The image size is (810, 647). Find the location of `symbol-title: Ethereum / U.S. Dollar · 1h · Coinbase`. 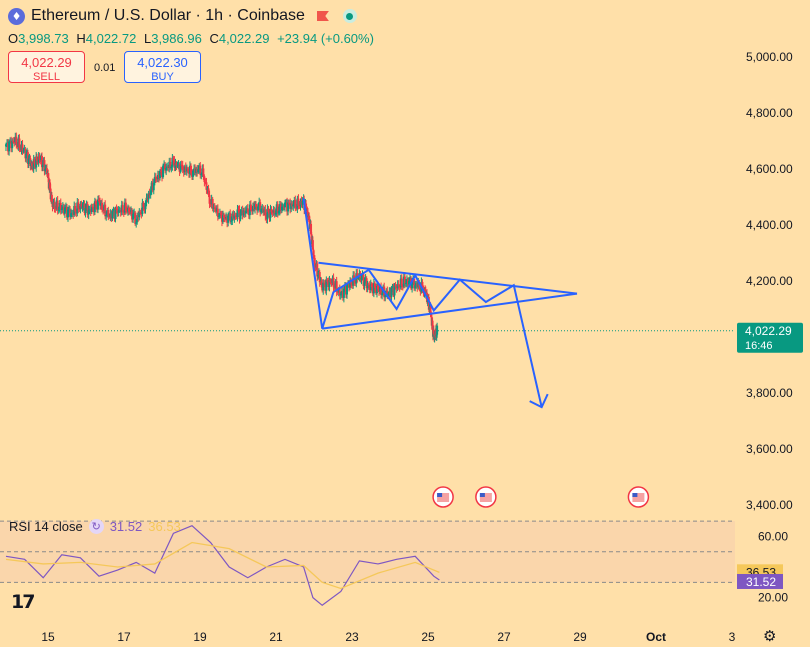

symbol-title: Ethereum / U.S. Dollar · 1h · Coinbase is located at coordinates (168, 15).